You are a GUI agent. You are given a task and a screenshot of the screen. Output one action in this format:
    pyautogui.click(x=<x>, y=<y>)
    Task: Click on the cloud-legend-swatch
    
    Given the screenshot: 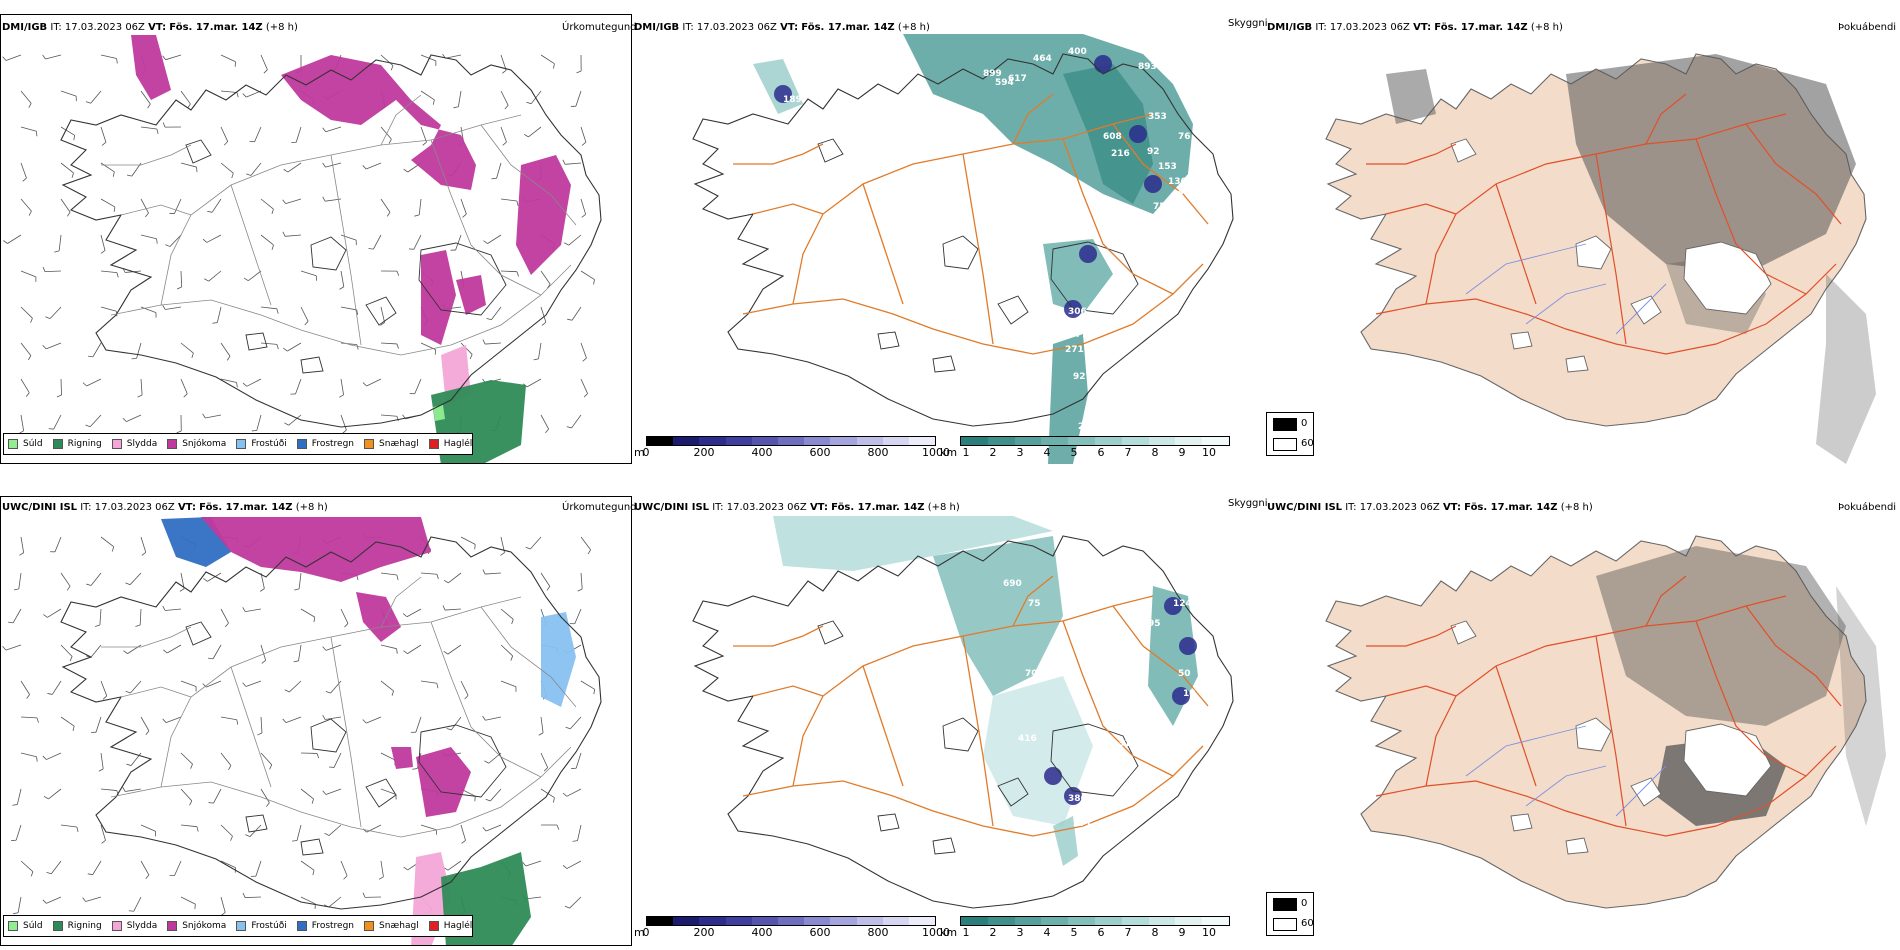 What is the action you would take?
    pyautogui.click(x=1285, y=904)
    